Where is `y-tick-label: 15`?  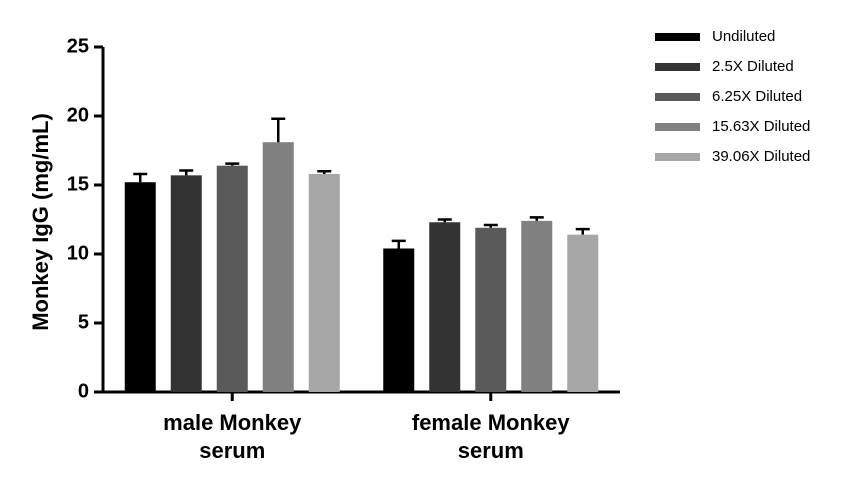
y-tick-label: 15 is located at coordinates (78, 184).